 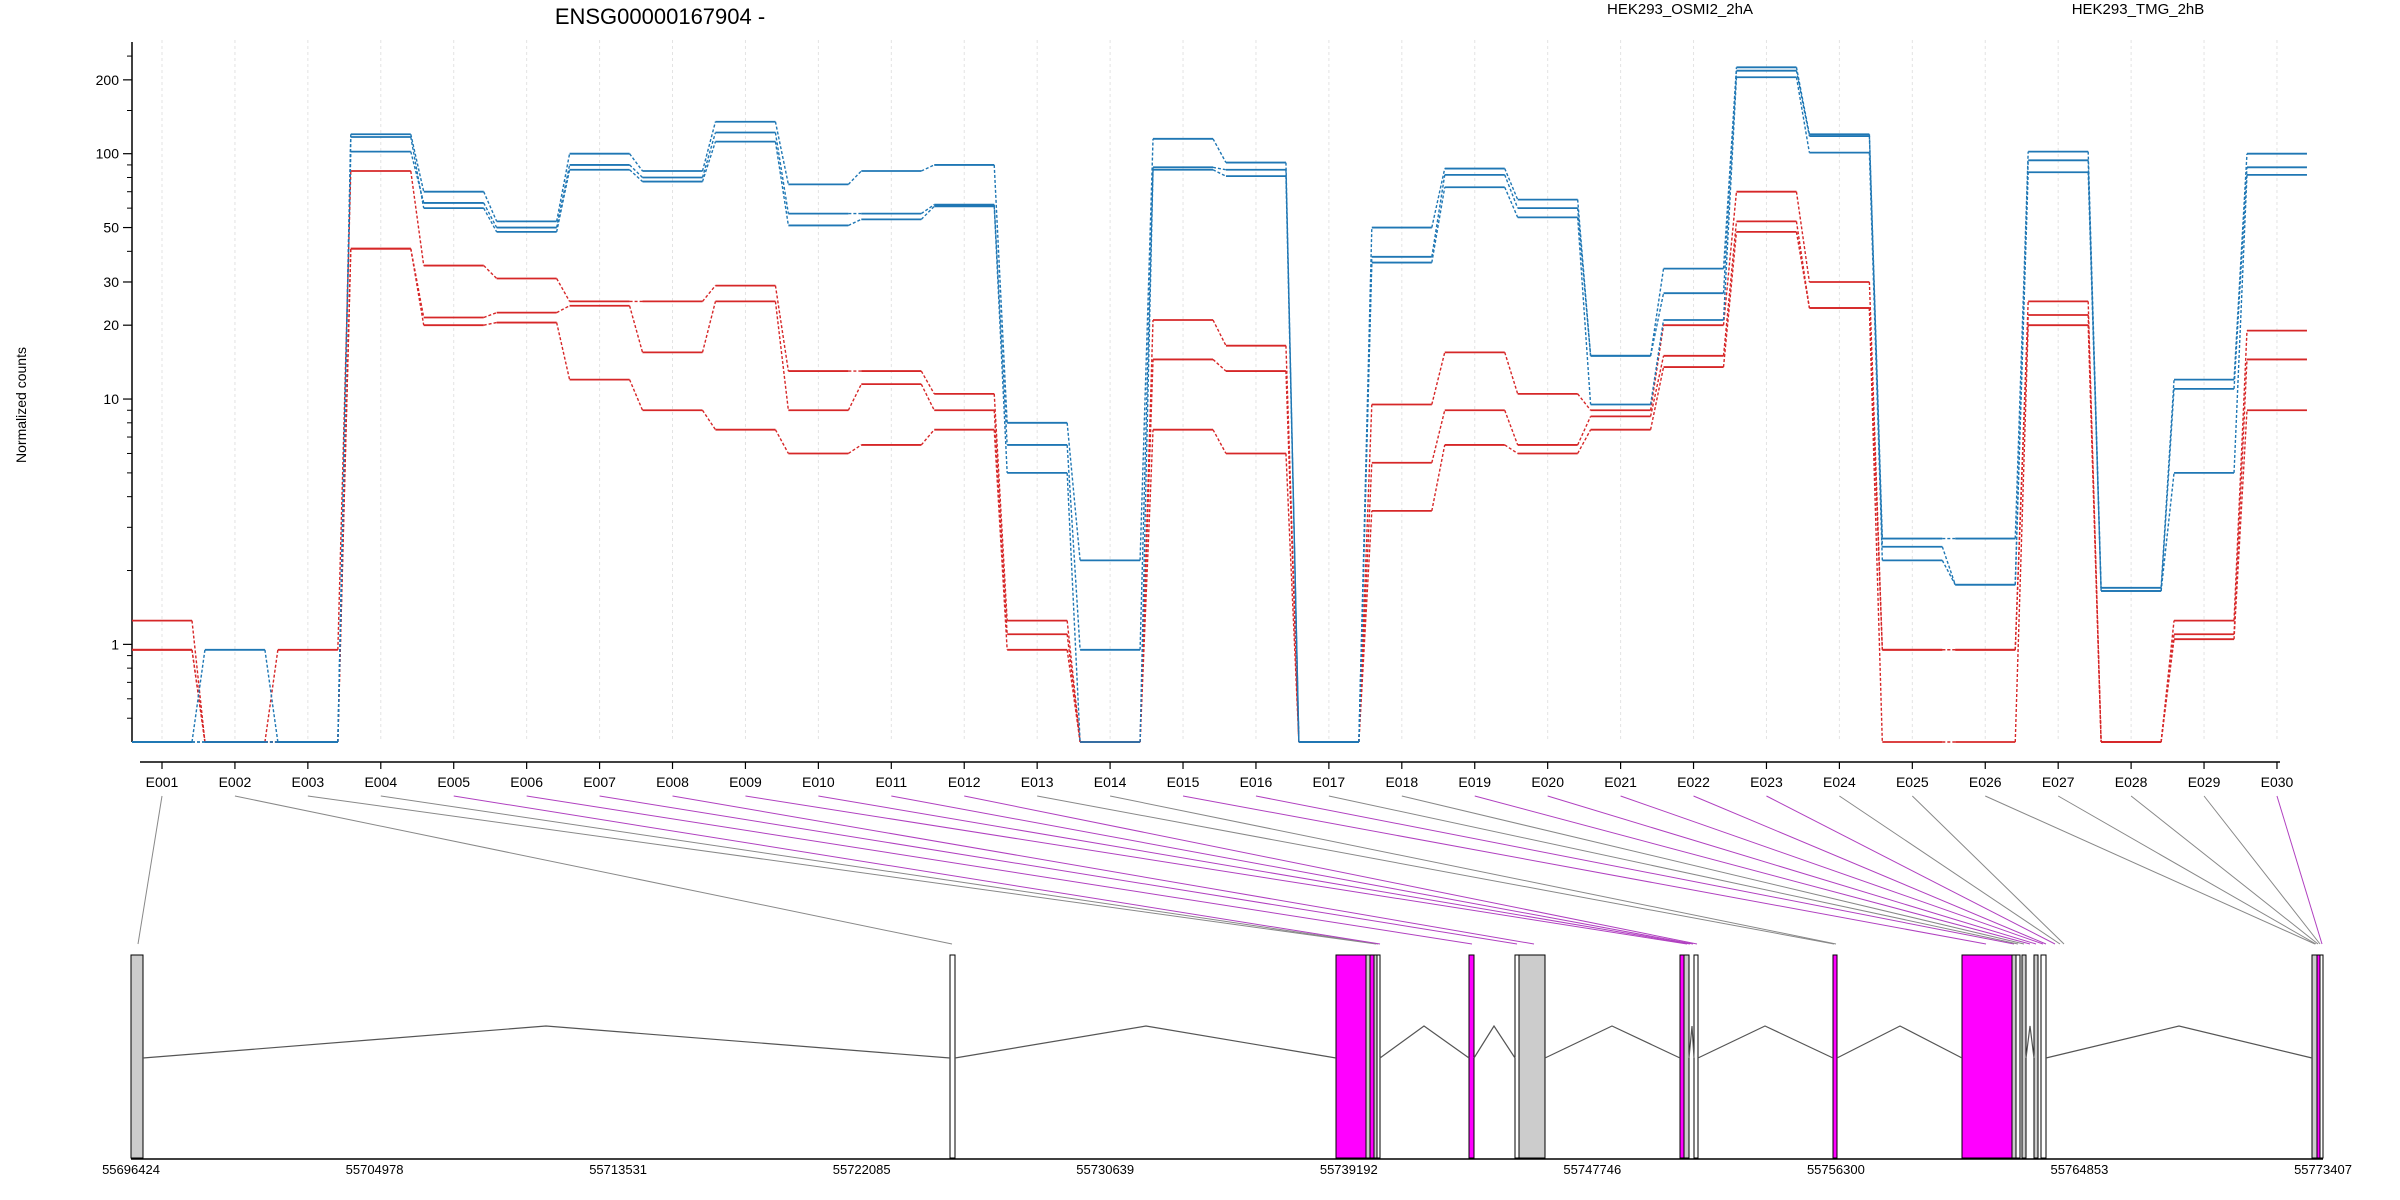 I want to click on connector-e004, so click(x=879, y=870).